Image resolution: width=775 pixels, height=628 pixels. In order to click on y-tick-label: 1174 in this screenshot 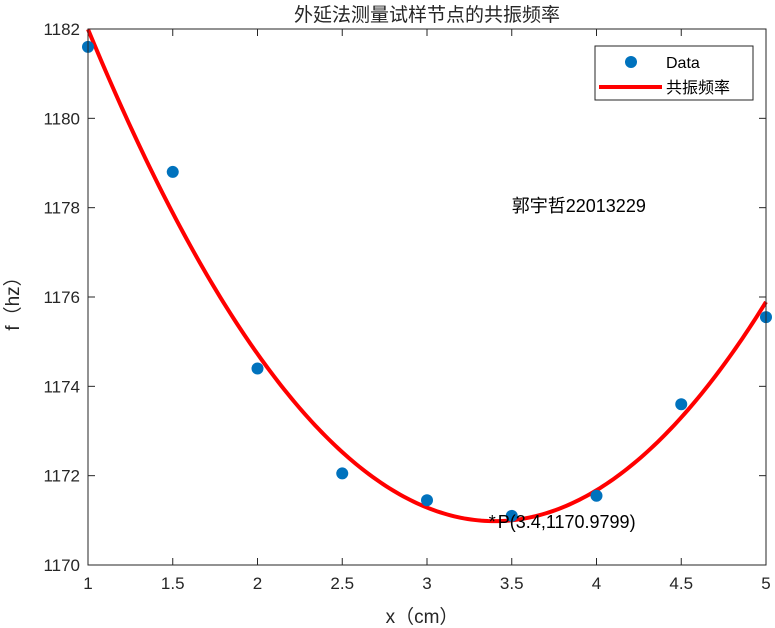, I will do `click(61, 386)`.